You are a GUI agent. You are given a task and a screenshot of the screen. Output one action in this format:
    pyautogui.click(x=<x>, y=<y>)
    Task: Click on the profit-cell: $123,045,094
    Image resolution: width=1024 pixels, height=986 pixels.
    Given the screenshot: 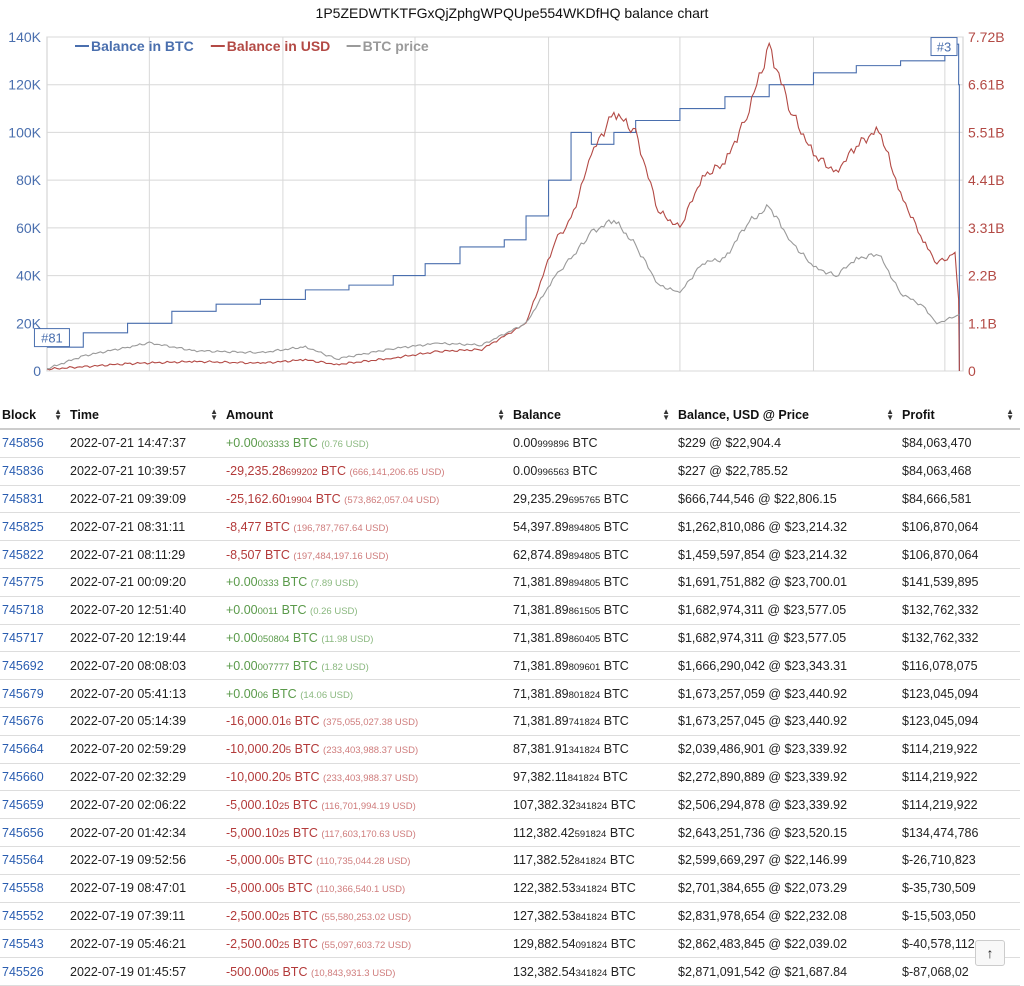 What is the action you would take?
    pyautogui.click(x=960, y=693)
    